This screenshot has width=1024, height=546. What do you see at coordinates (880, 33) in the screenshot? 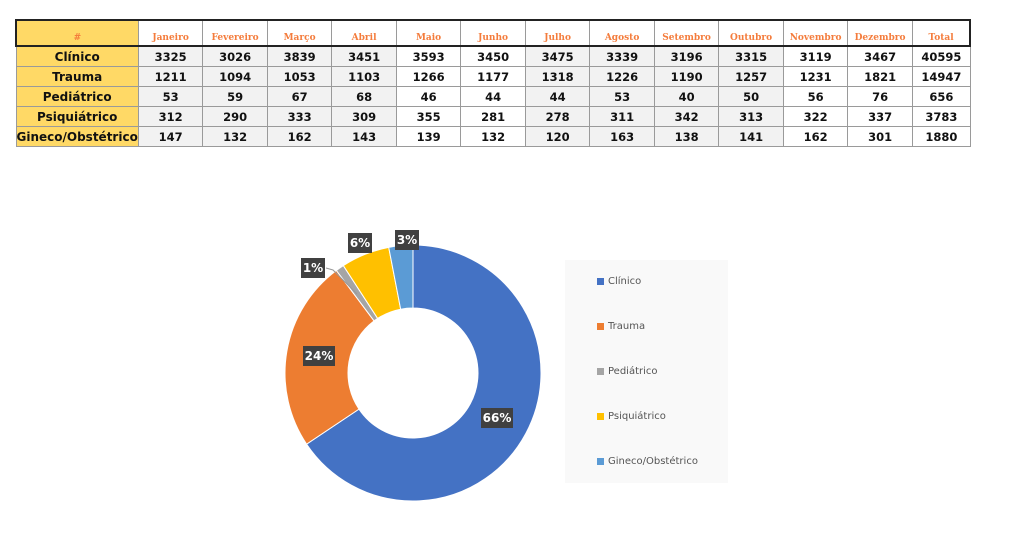
I see `column-header: Dezembro` at bounding box center [880, 33].